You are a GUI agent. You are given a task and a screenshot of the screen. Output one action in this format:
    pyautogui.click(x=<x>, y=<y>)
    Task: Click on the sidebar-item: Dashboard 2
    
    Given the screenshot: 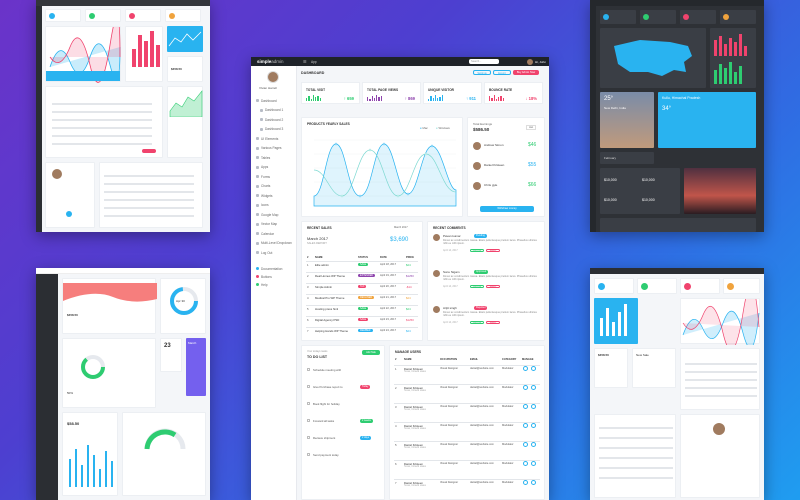 What is the action you would take?
    pyautogui.click(x=271, y=119)
    